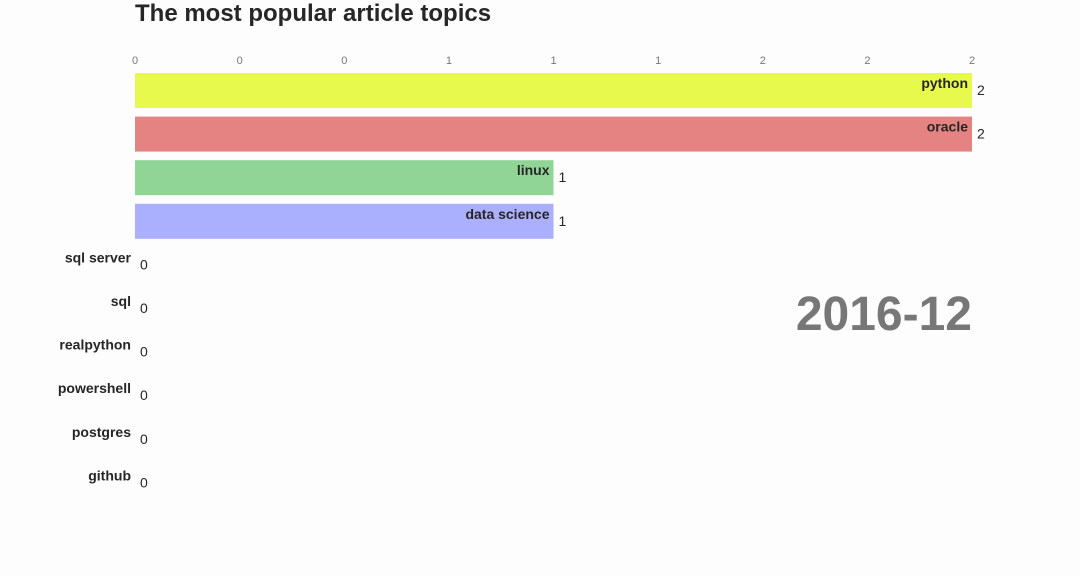 The image size is (1080, 576). Describe the element at coordinates (313, 13) in the screenshot. I see `chart-title: The most popular article topics` at that location.